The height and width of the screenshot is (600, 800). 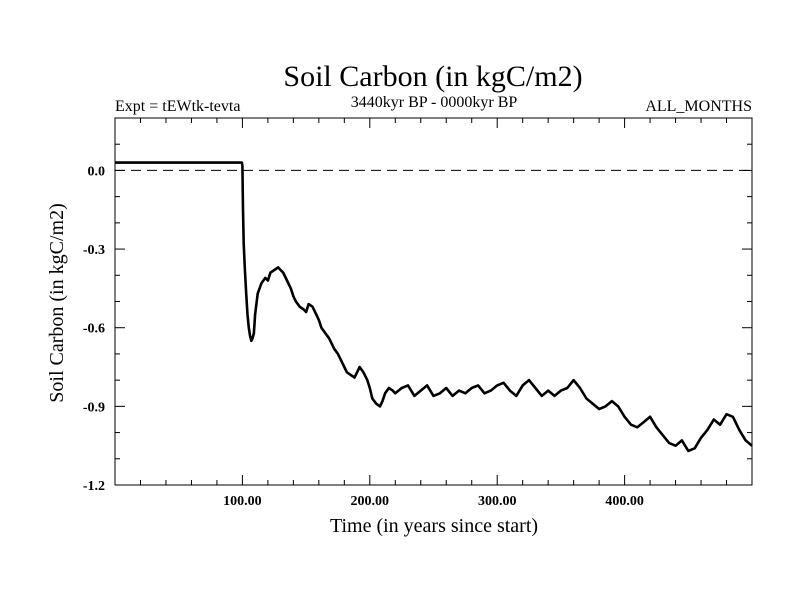 What do you see at coordinates (97, 171) in the screenshot?
I see `y-tick-label: 0.0` at bounding box center [97, 171].